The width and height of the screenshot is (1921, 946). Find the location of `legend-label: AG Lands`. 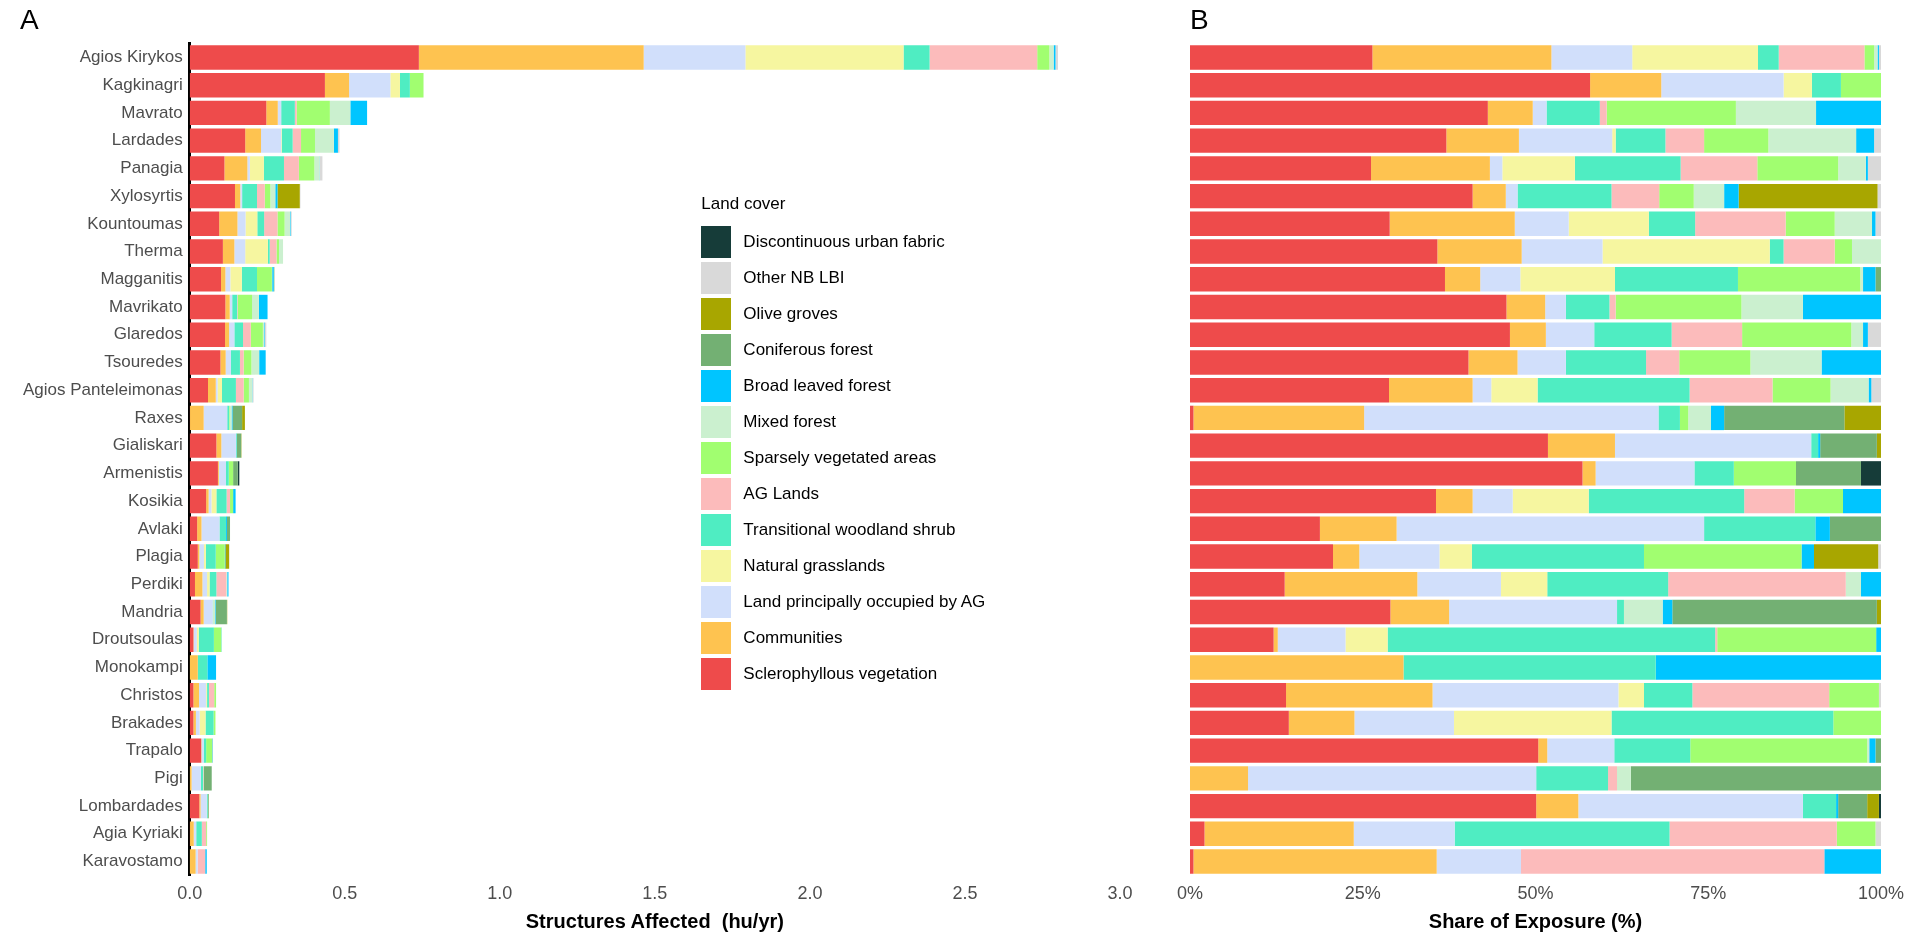

legend-label: AG Lands is located at coordinates (781, 493).